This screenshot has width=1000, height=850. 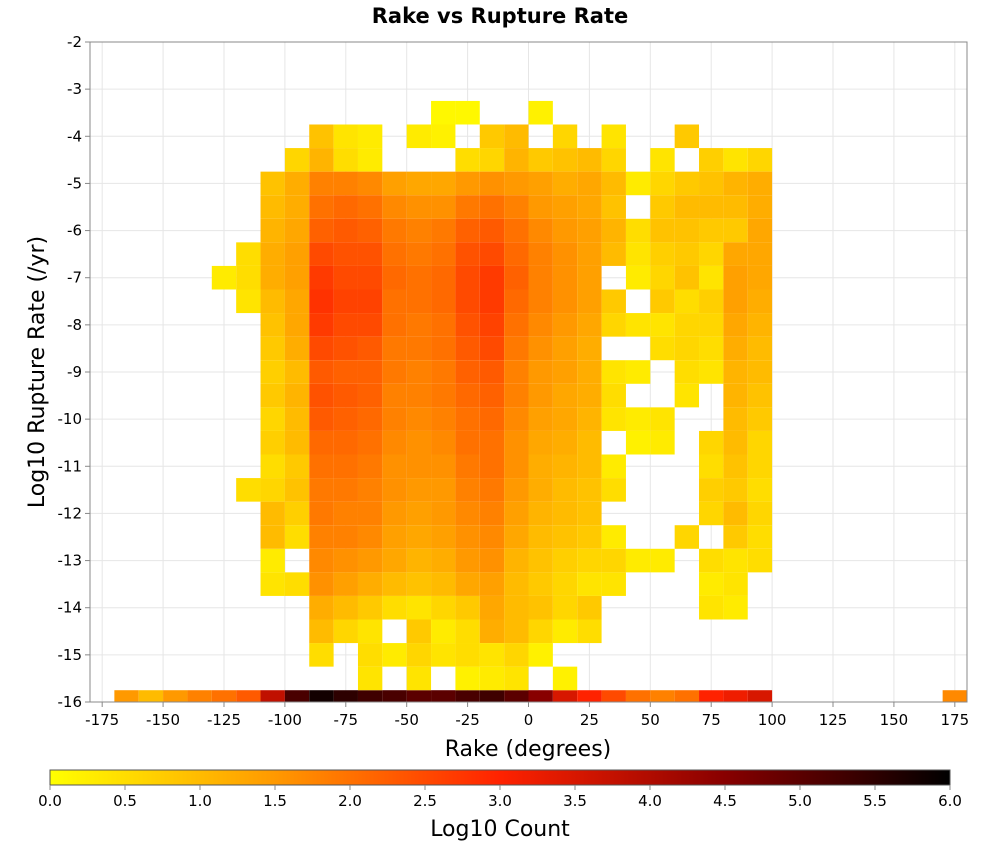 What do you see at coordinates (950, 801) in the screenshot?
I see `colorbar-tick-label: 6.0` at bounding box center [950, 801].